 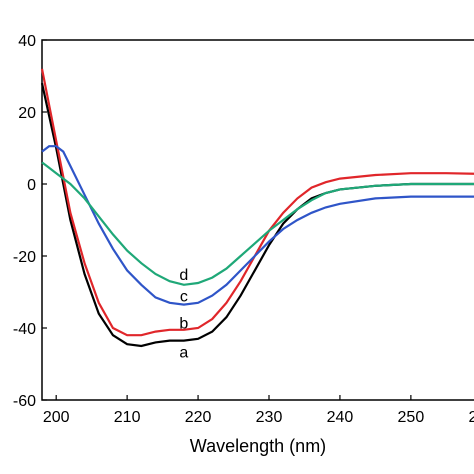 I want to click on x-axis-label: Wavelength (nm), so click(x=258, y=446).